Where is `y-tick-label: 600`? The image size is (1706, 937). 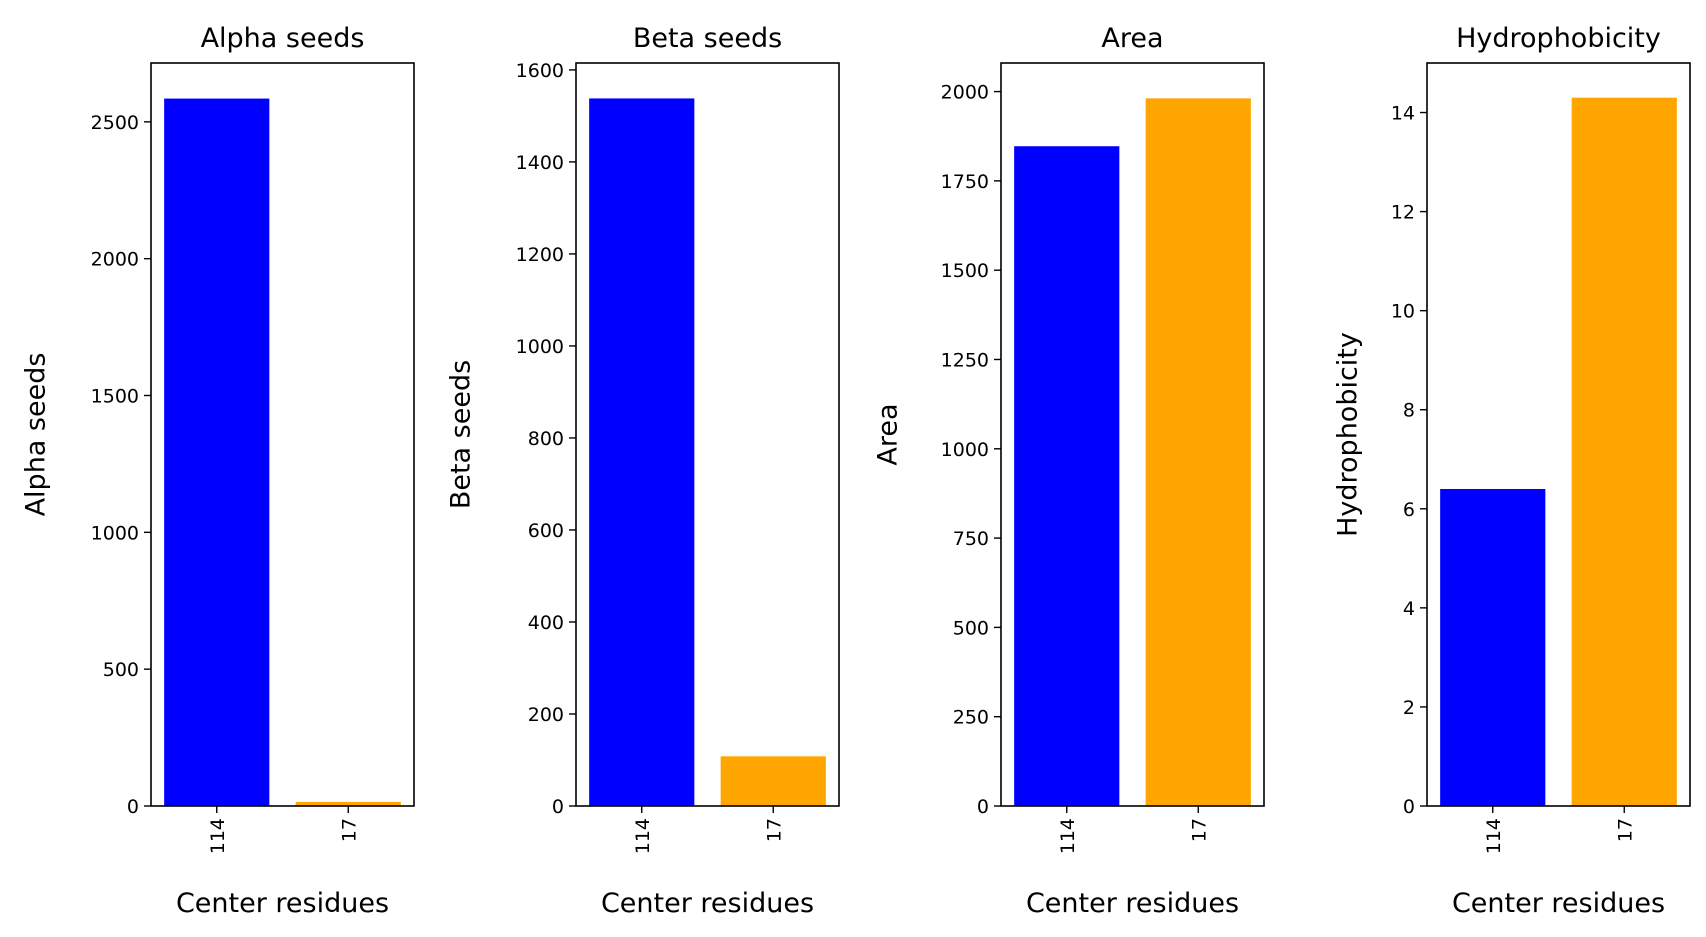 y-tick-label: 600 is located at coordinates (546, 531).